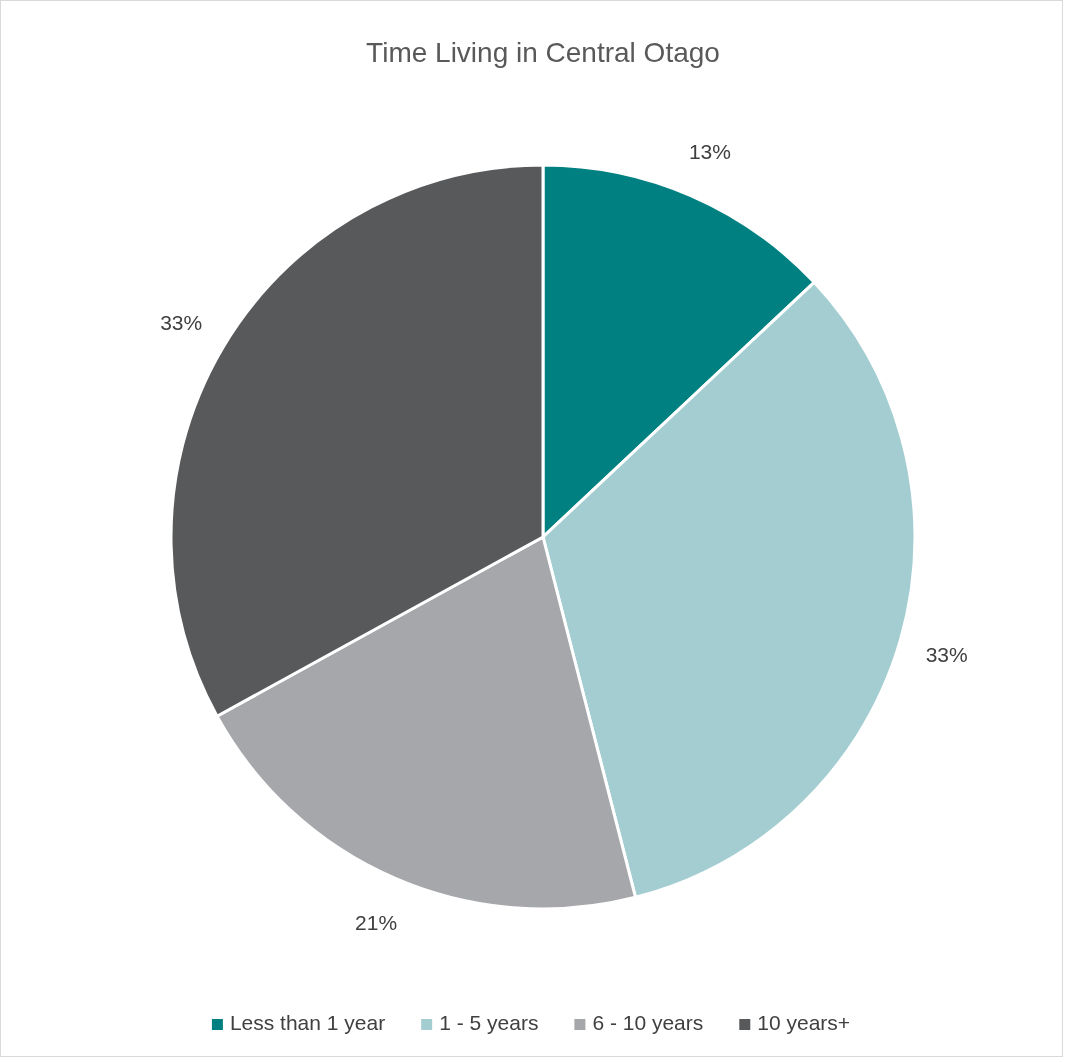 This screenshot has height=1062, width=1068. I want to click on data-label: 21%, so click(376, 923).